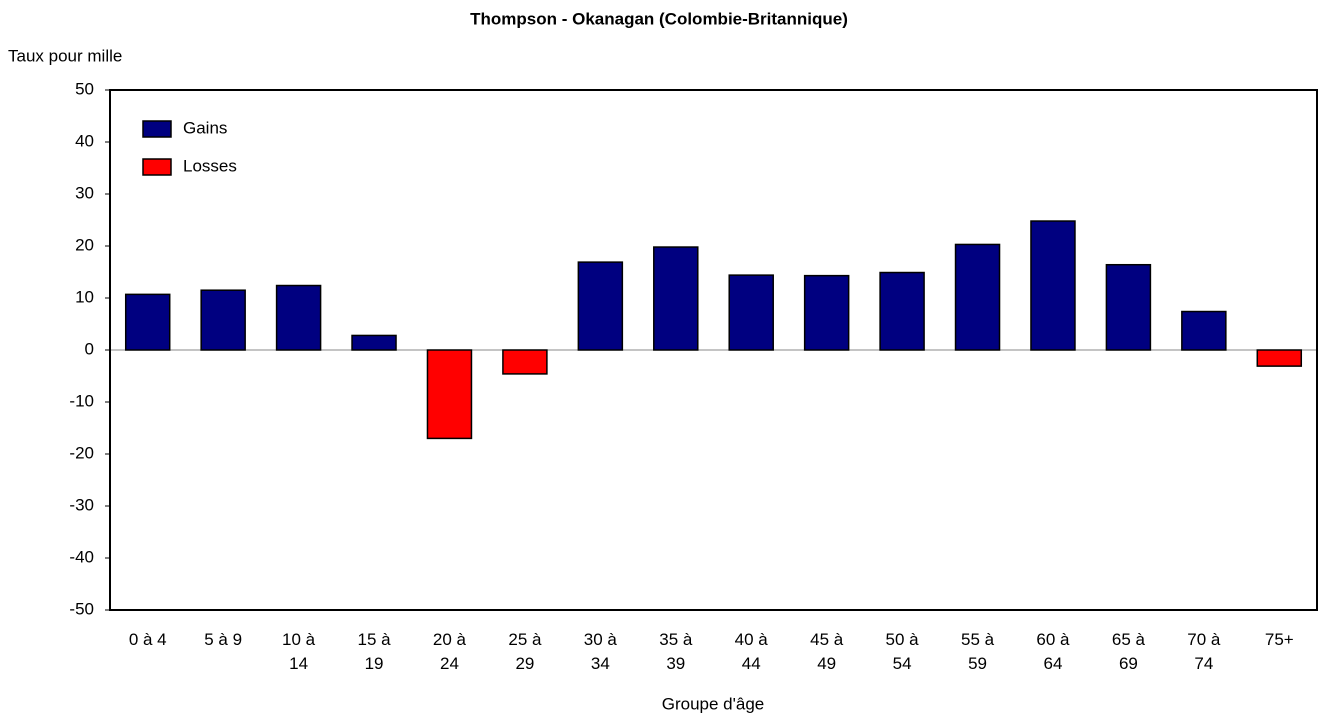 This screenshot has width=1318, height=719. Describe the element at coordinates (751, 651) in the screenshot. I see `x-tick-label: 40 à 44` at that location.